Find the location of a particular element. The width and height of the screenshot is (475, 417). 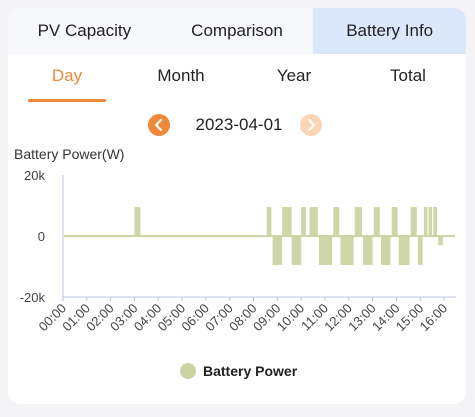

chart-legend: Battery Power is located at coordinates (237, 372).